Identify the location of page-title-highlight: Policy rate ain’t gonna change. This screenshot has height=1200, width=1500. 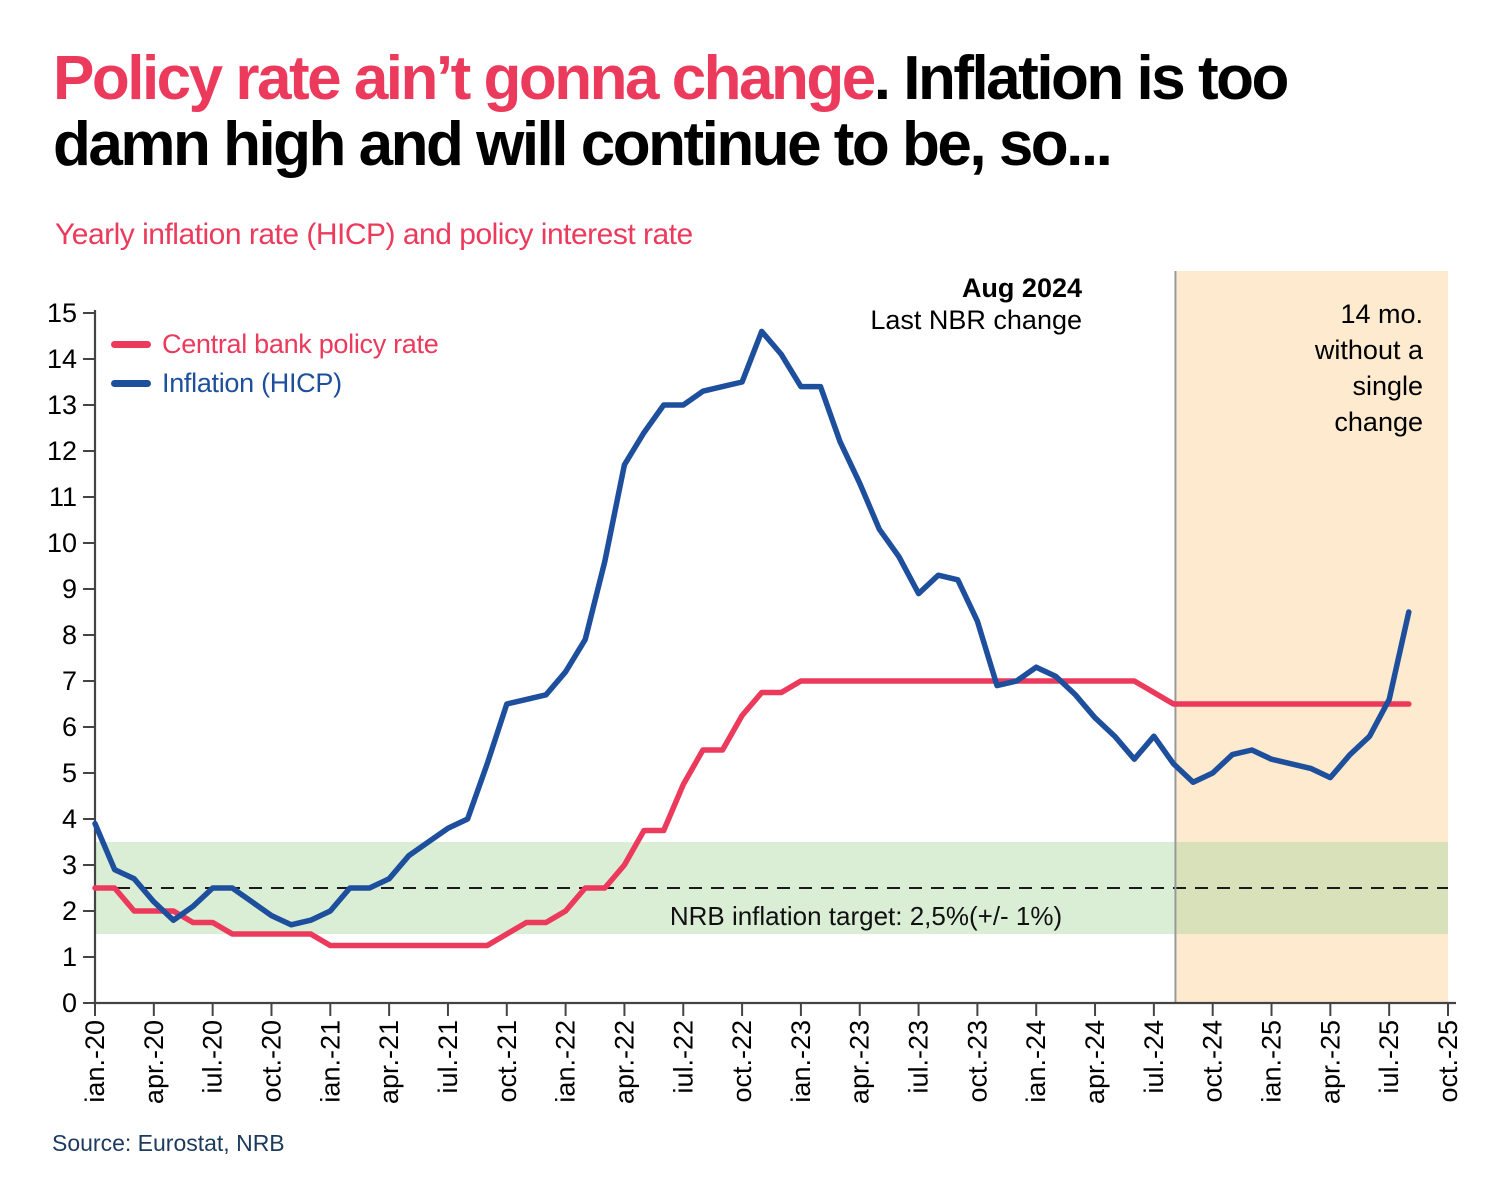
(464, 78).